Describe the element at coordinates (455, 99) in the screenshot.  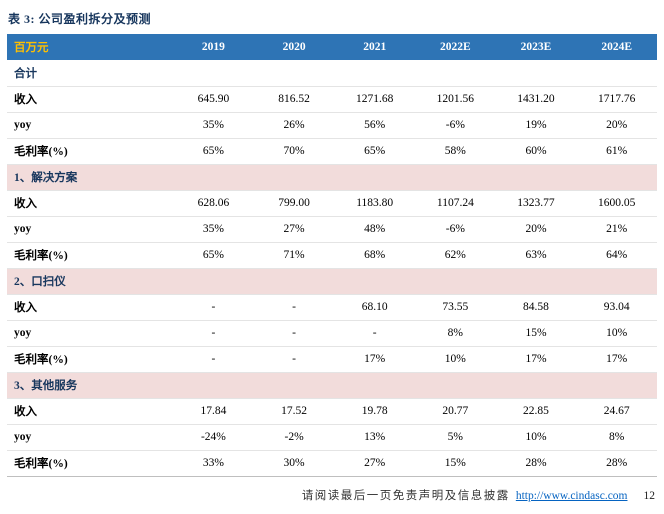
I see `value-cell: 1201.56` at that location.